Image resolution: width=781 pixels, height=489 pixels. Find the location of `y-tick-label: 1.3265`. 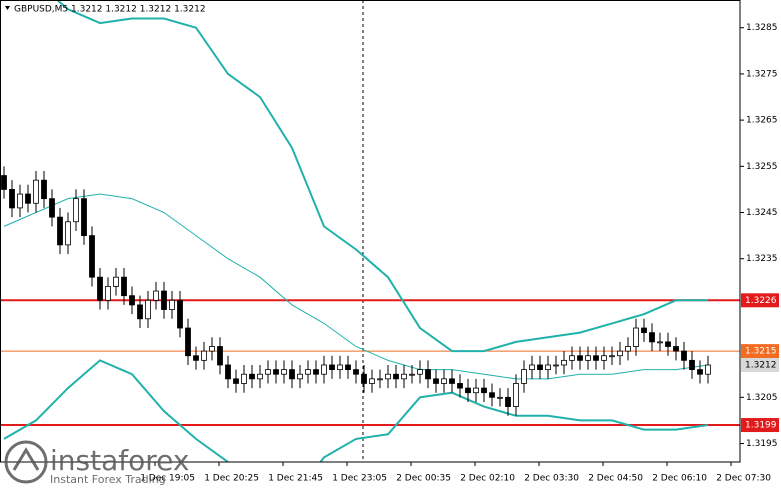

y-tick-label: 1.3265 is located at coordinates (762, 121).